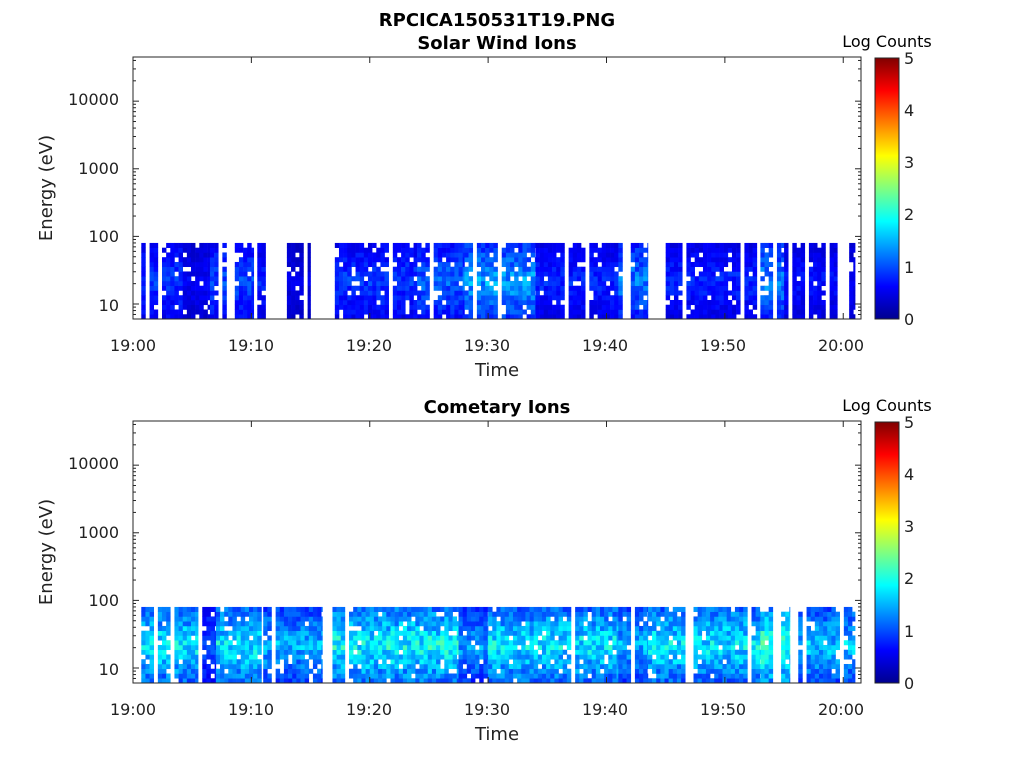 This screenshot has width=1024, height=768. Describe the element at coordinates (497, 20) in the screenshot. I see `figure-title: RPCICA150531T19.PNG` at that location.